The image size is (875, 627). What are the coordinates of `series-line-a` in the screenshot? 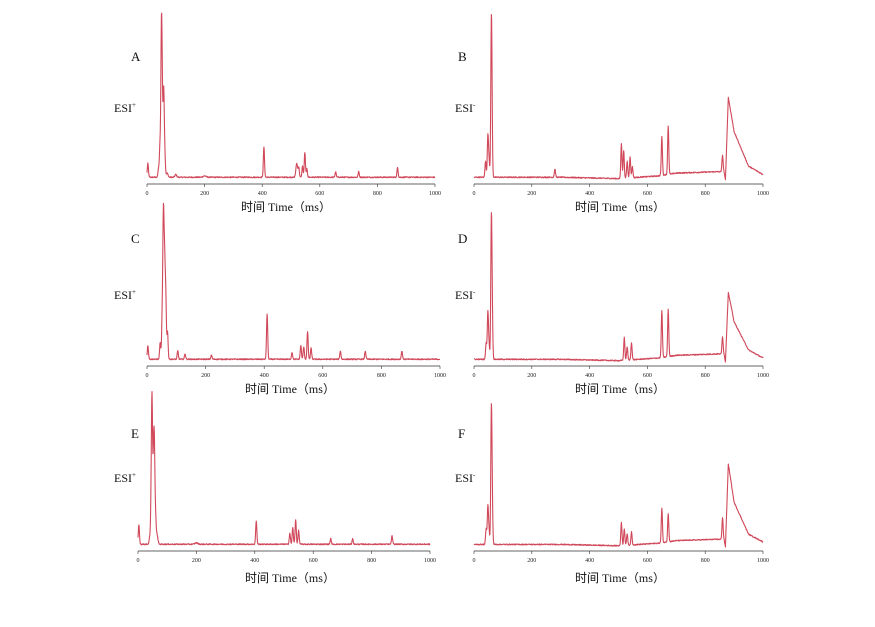 It's located at (291, 95).